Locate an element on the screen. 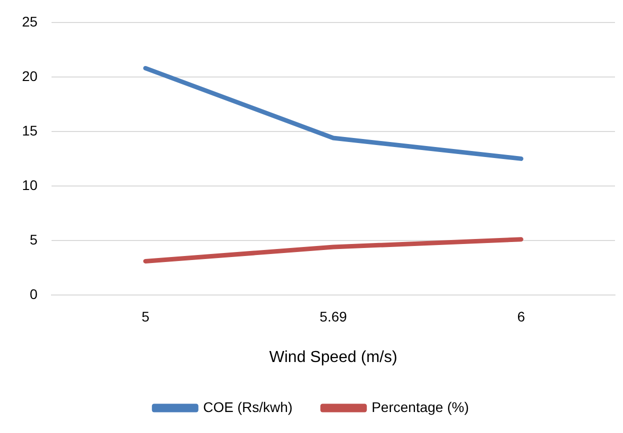  y-tick-label: 15 is located at coordinates (30, 130).